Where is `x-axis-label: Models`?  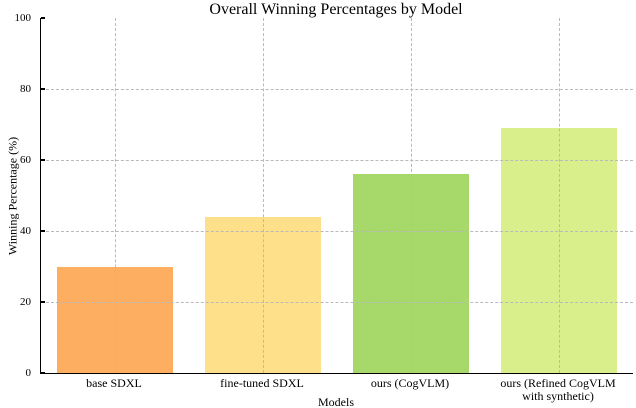
x-axis-label: Models is located at coordinates (336, 401).